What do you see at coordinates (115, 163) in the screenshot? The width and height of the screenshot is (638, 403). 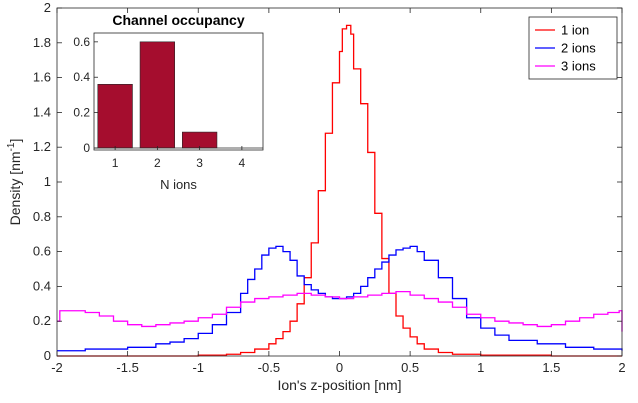 I see `inset-x-tick-label: 1` at bounding box center [115, 163].